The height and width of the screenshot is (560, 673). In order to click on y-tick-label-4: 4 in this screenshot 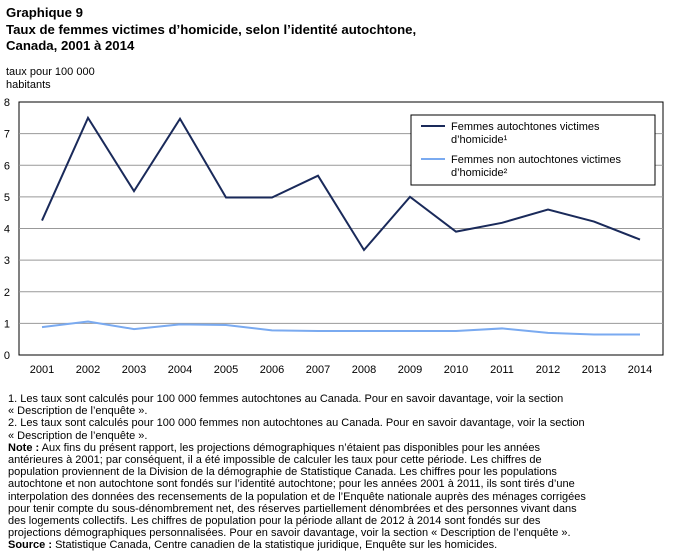, I will do `click(7, 230)`.